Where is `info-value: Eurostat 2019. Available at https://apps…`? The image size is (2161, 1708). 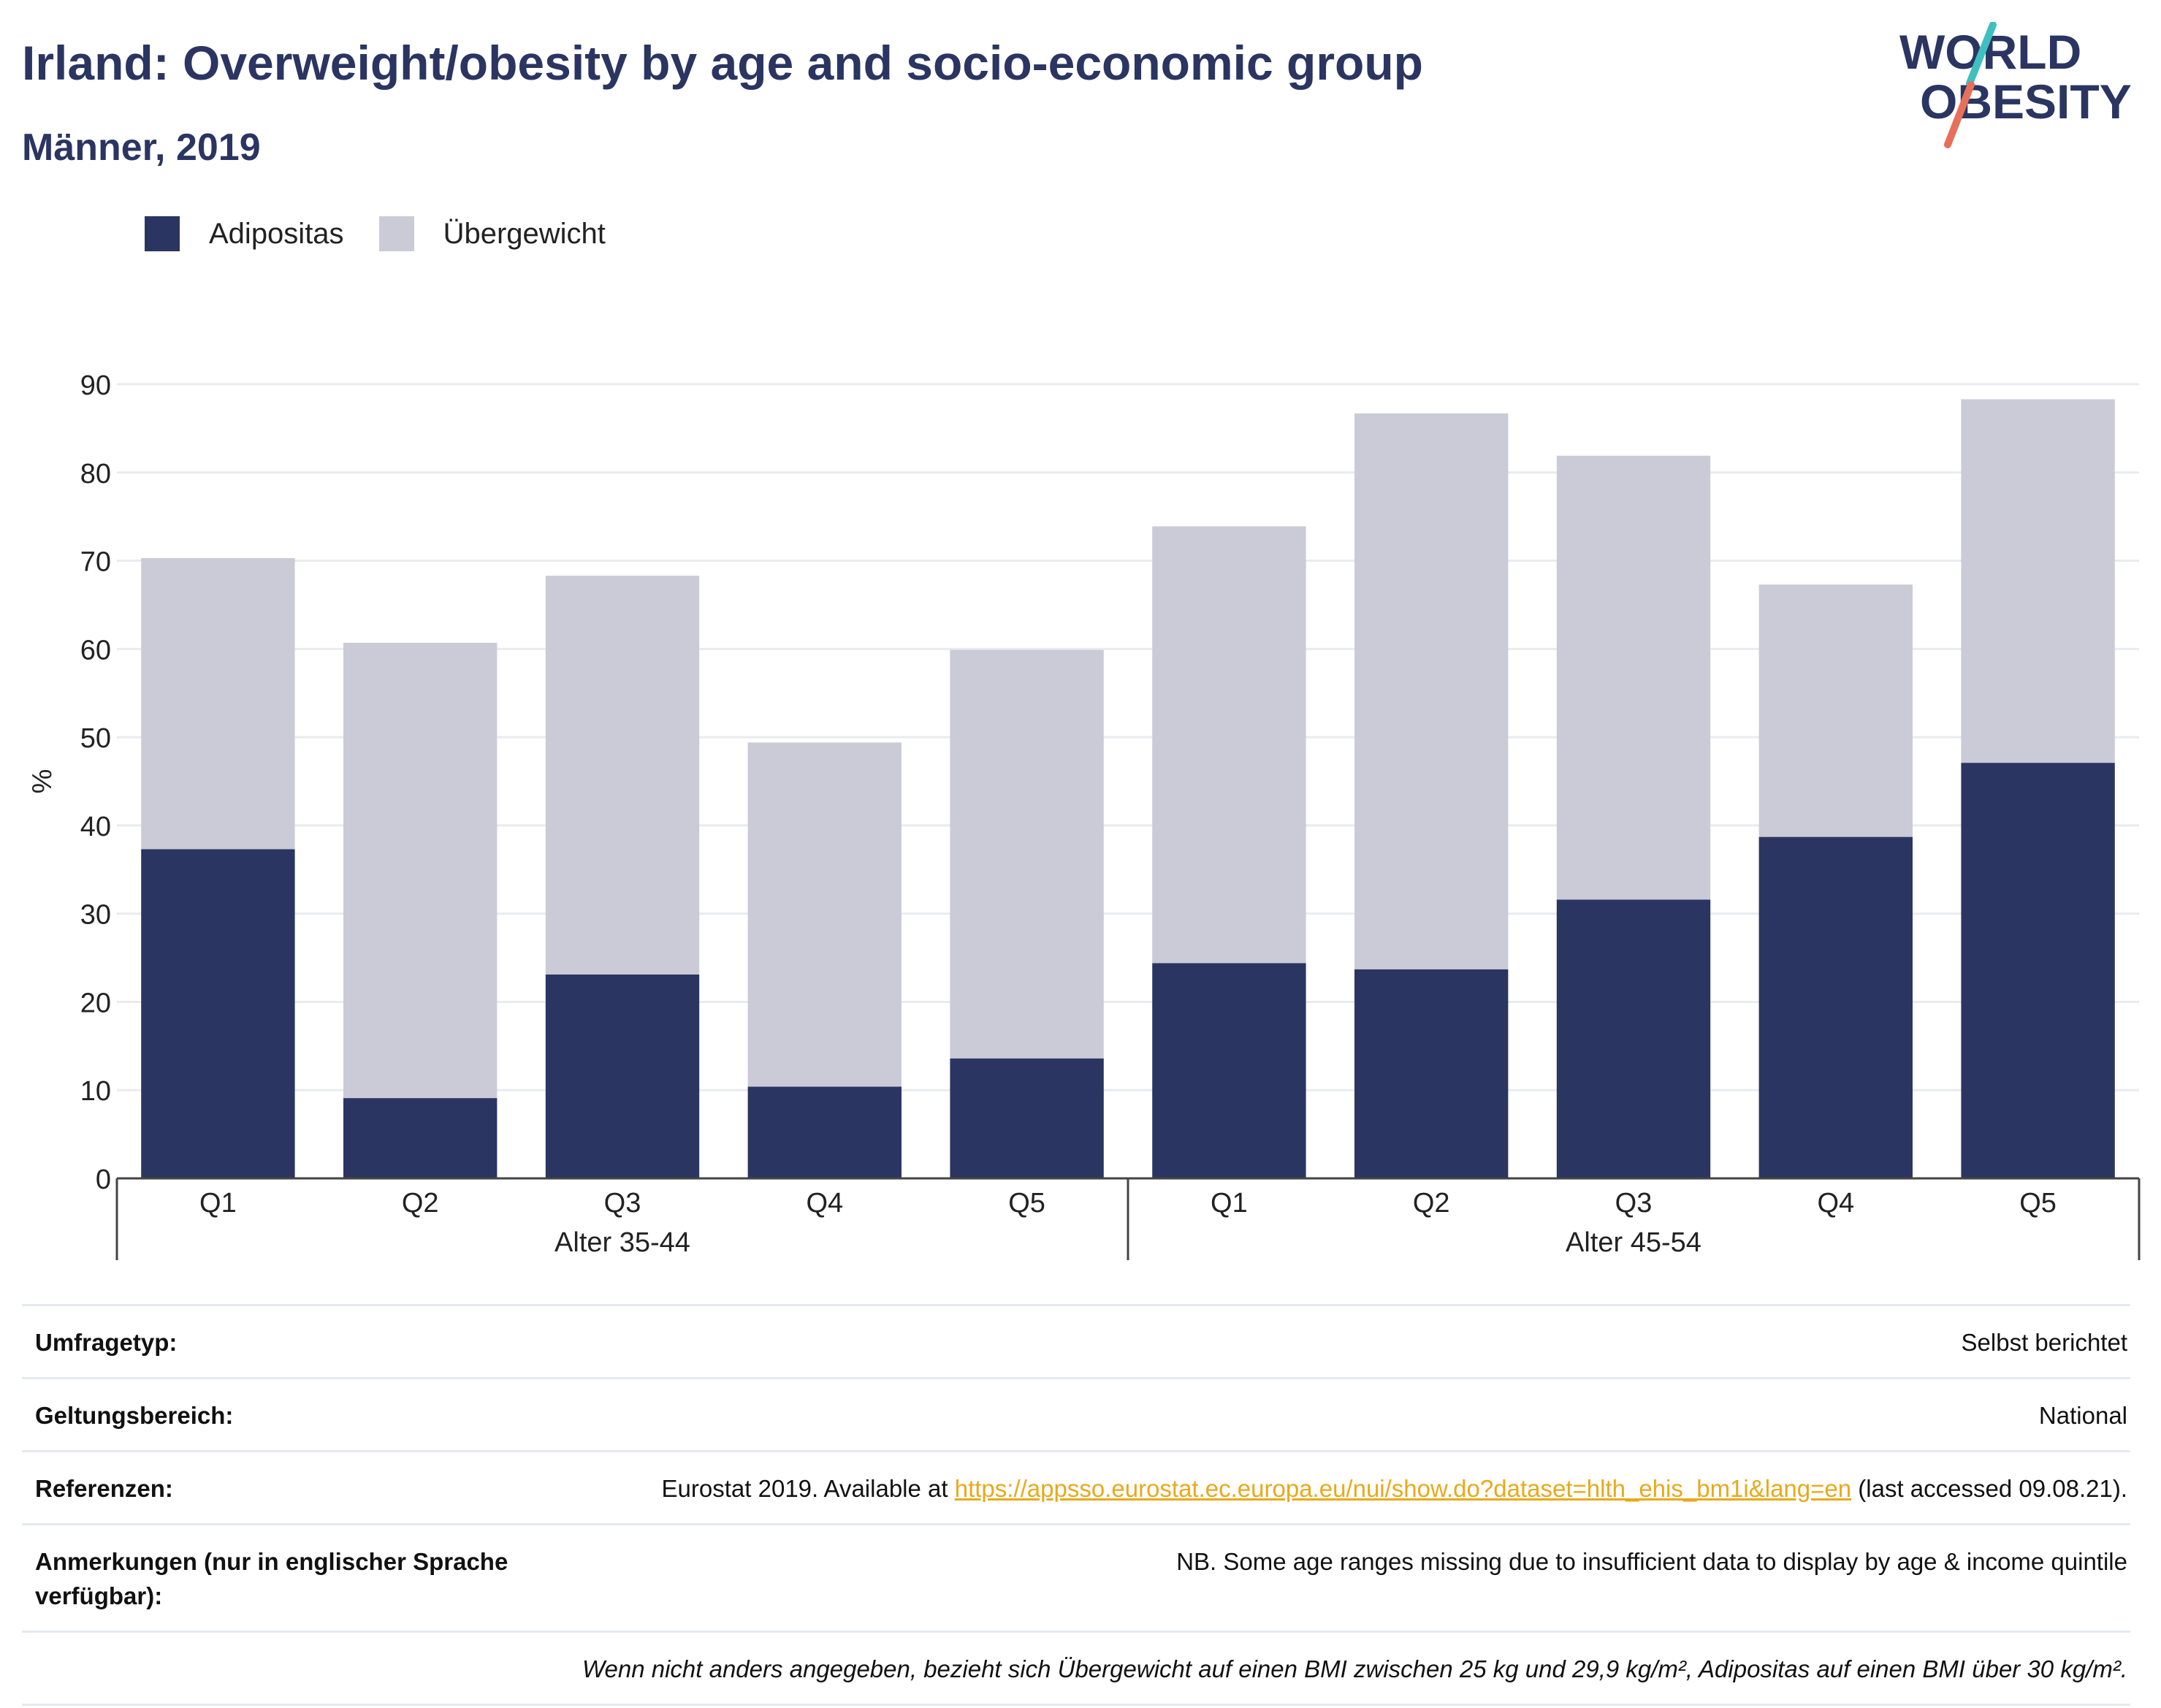
info-value: Eurostat 2019. Available at https://apps… is located at coordinates (1353, 1487).